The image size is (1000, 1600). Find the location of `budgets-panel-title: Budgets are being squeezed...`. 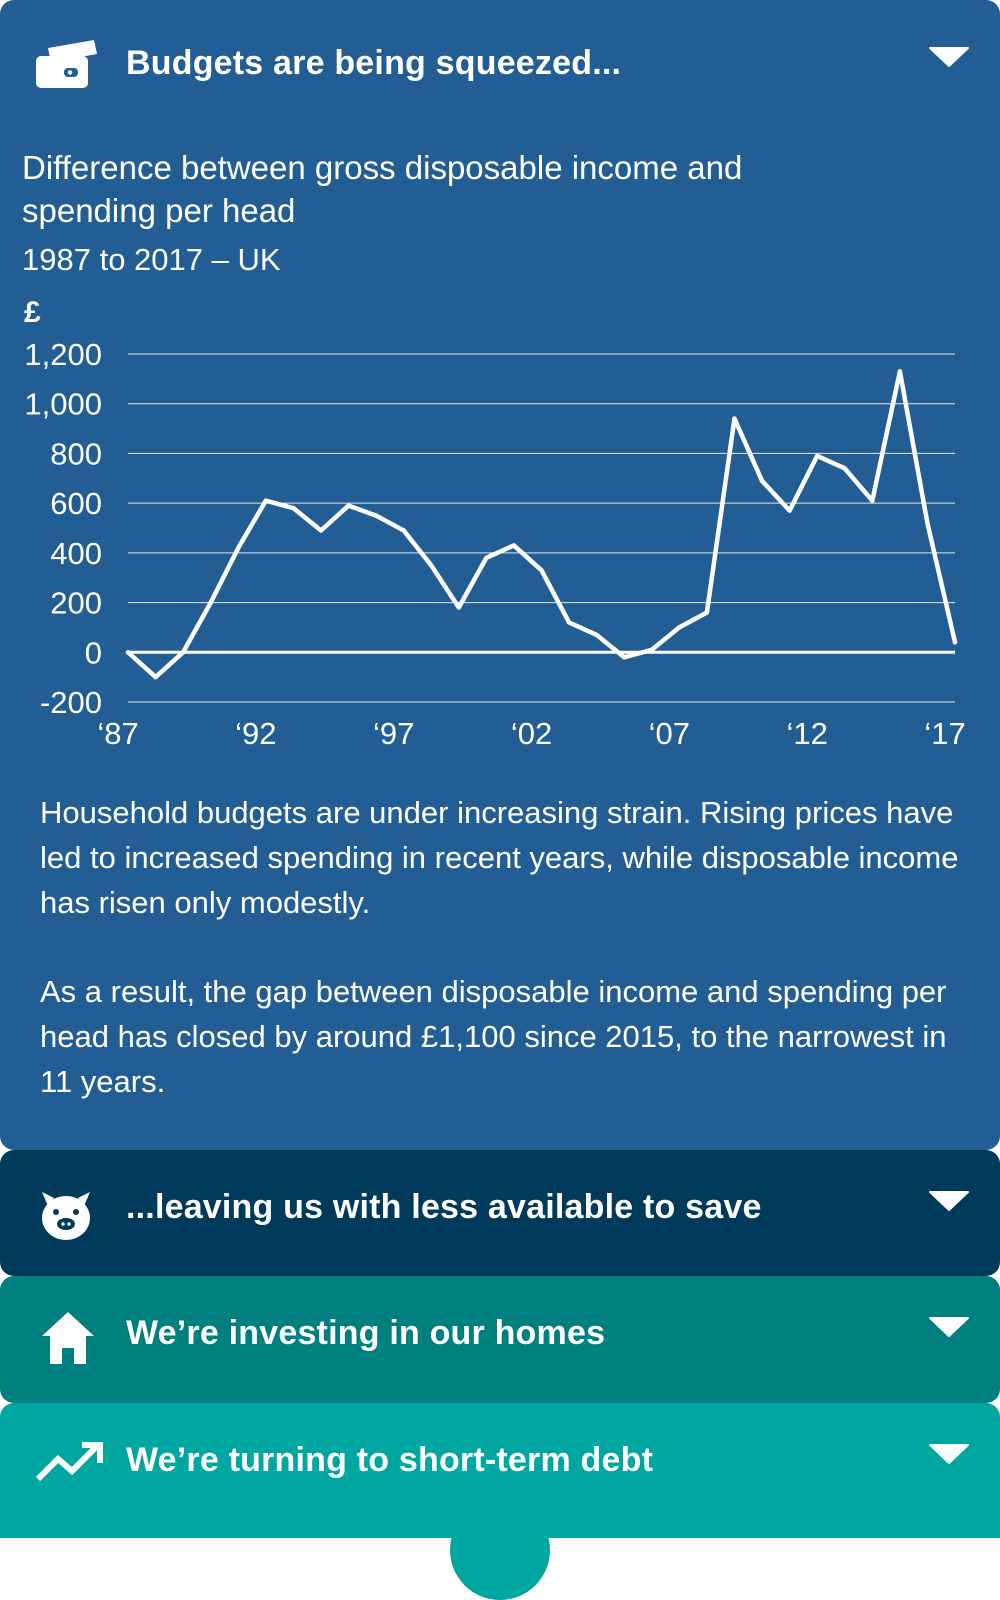

budgets-panel-title: Budgets are being squeezed... is located at coordinates (374, 63).